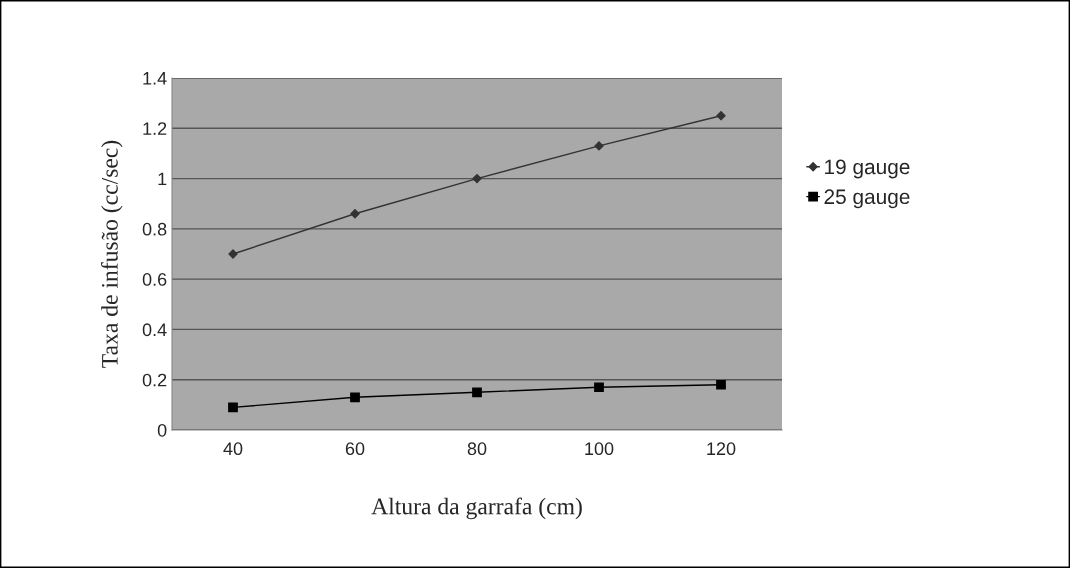  Describe the element at coordinates (162, 430) in the screenshot. I see `y-tick-label: 0` at that location.